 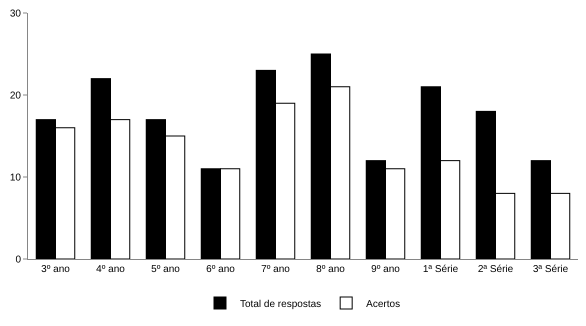 What do you see at coordinates (275, 269) in the screenshot?
I see `x-tick-label: 7º ano` at bounding box center [275, 269].